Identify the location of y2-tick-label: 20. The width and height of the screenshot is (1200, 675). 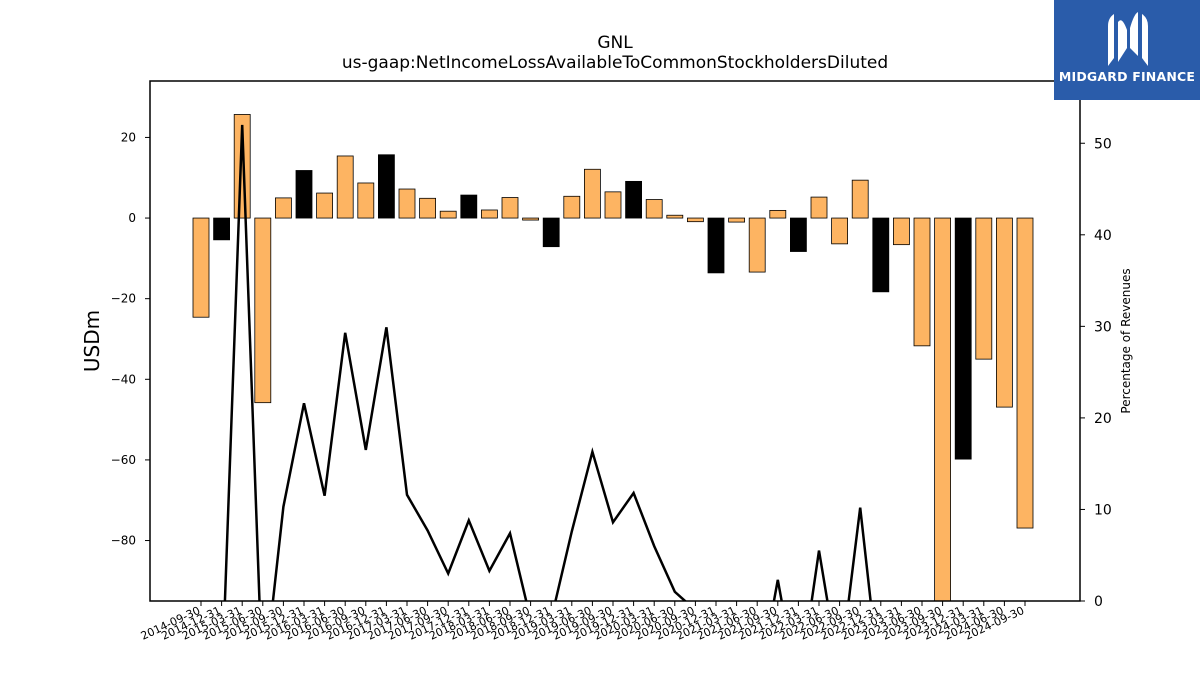
(1103, 419).